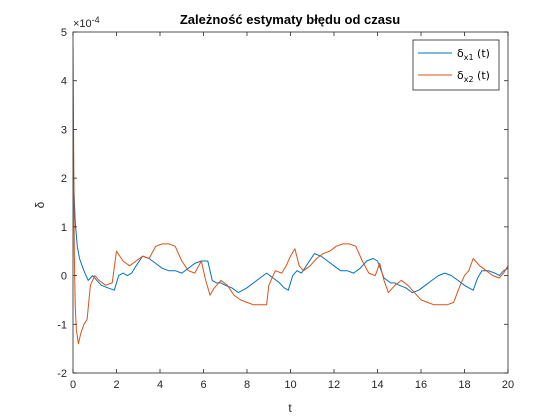 This screenshot has width=560, height=420. What do you see at coordinates (64, 130) in the screenshot?
I see `y-tick-label: 3` at bounding box center [64, 130].